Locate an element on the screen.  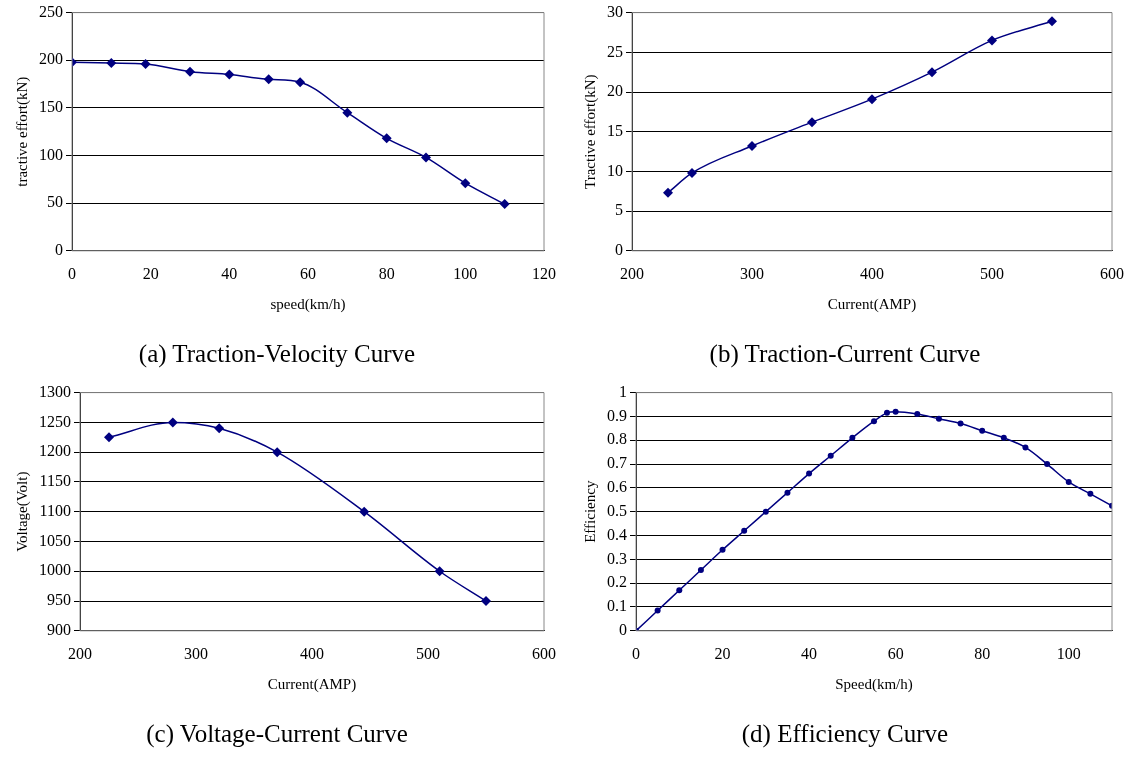
y-axis-title: Tractive effort(kN) is located at coordinates (590, 131).